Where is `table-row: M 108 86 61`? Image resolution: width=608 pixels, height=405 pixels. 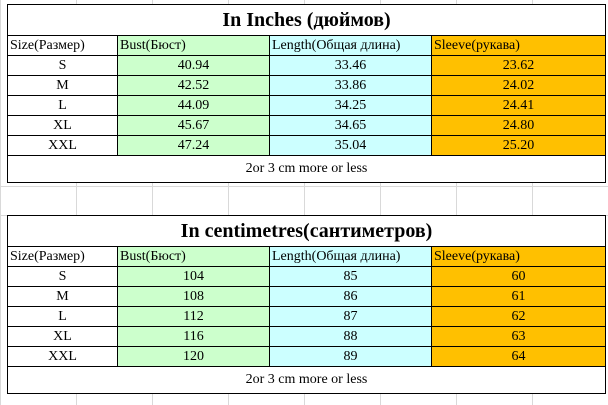
table-row: M 108 86 61 is located at coordinates (306, 296).